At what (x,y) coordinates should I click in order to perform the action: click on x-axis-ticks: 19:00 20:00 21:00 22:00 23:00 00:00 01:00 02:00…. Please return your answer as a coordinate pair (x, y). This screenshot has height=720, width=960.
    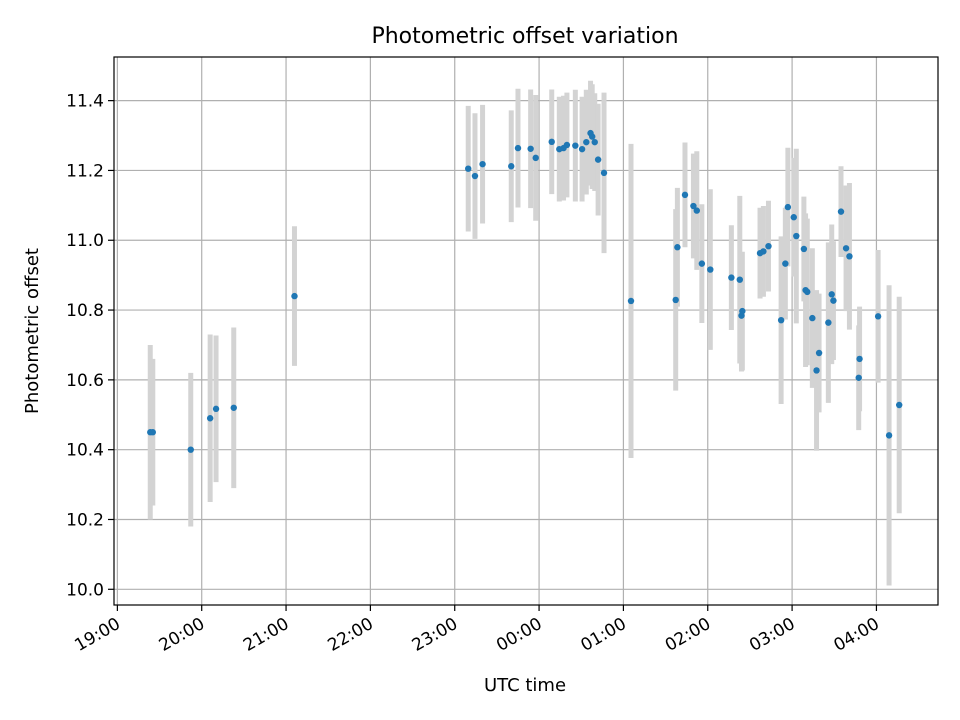
    Looking at the image, I should click on (477, 630).